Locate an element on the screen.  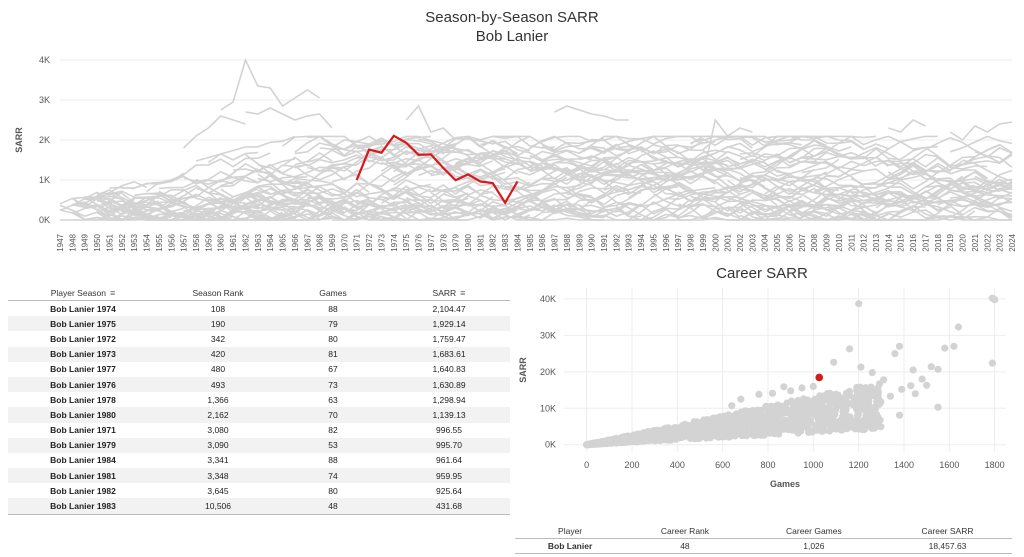
table-row: Bob Lanier 1975 190 79 1,929.14 is located at coordinates (259, 324).